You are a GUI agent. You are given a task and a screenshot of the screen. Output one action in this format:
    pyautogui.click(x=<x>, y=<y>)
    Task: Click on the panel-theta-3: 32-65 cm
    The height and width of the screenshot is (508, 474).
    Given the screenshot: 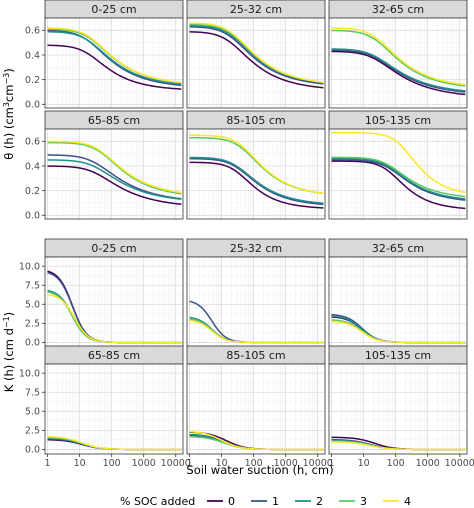 What is the action you would take?
    pyautogui.click(x=398, y=54)
    